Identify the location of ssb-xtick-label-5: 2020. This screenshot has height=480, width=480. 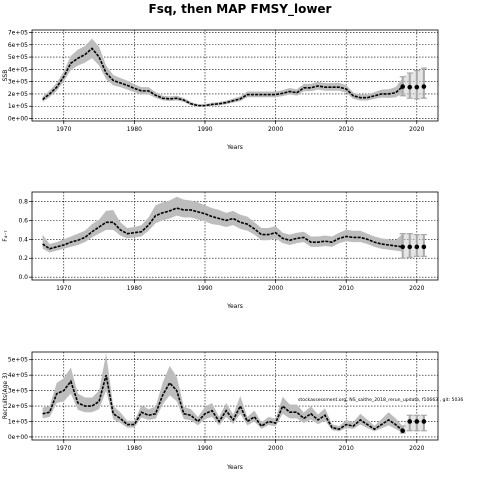
(416, 129).